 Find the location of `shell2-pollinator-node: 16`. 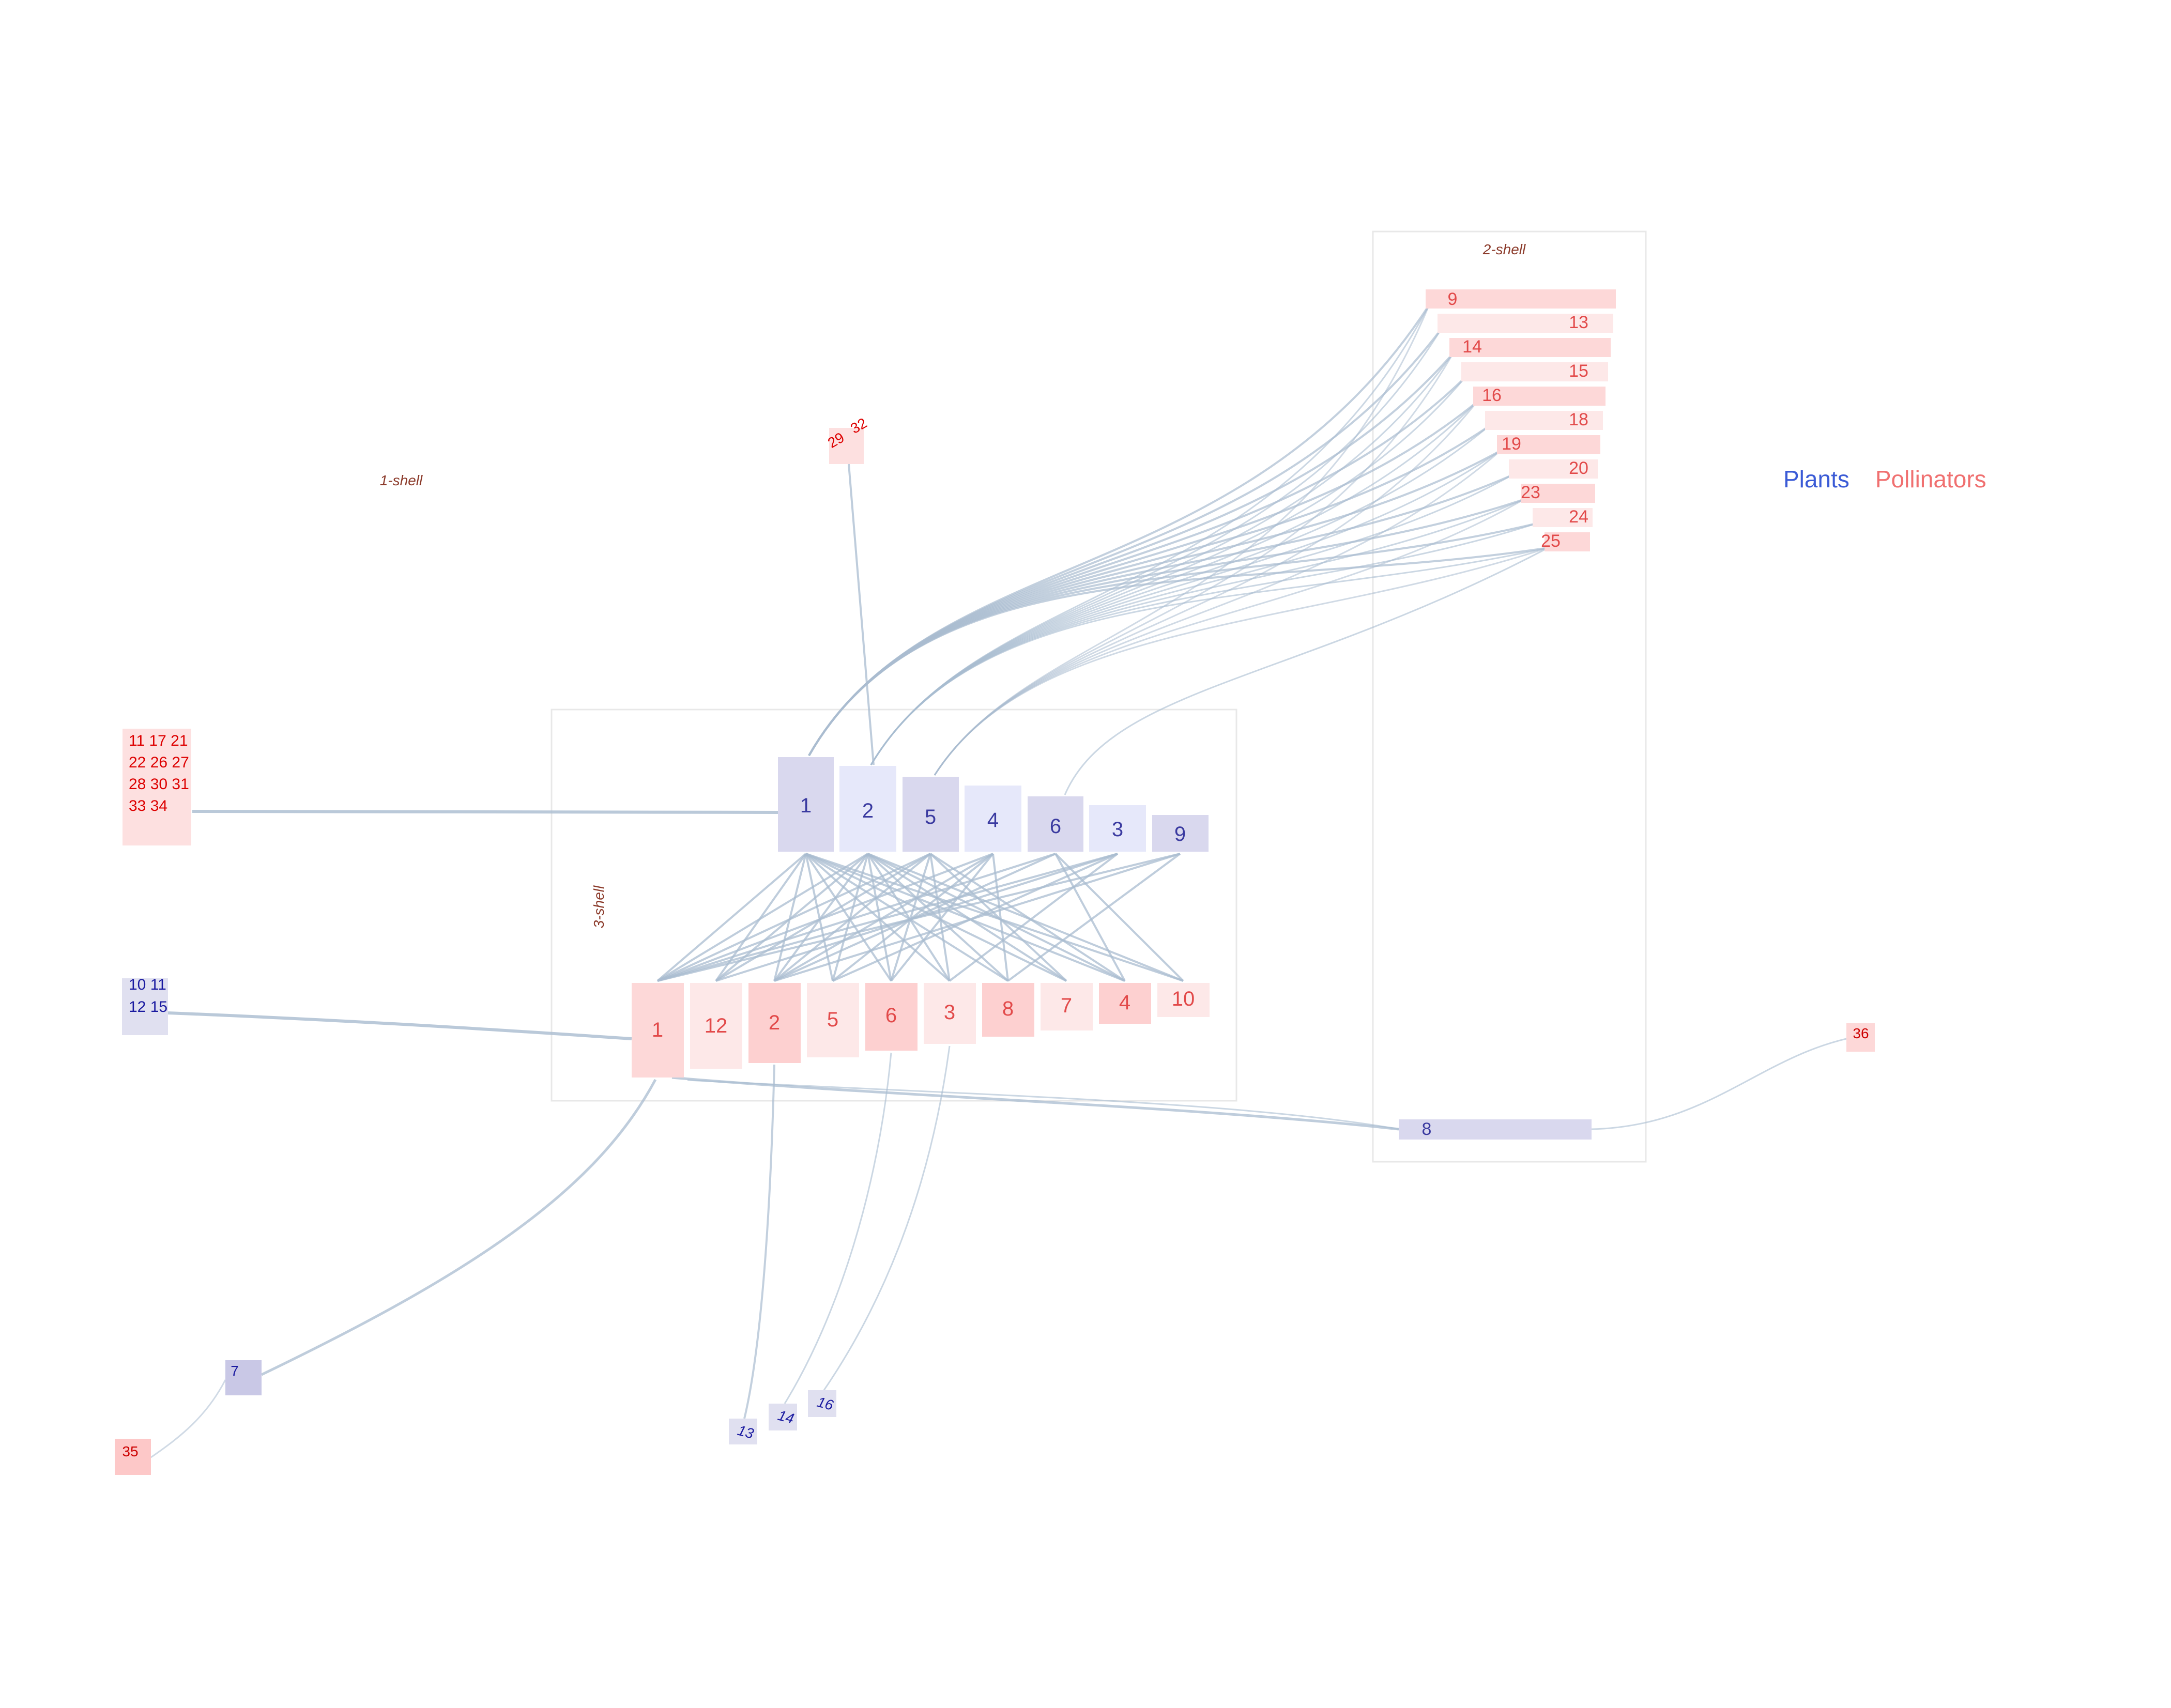

shell2-pollinator-node: 16 is located at coordinates (1539, 396).